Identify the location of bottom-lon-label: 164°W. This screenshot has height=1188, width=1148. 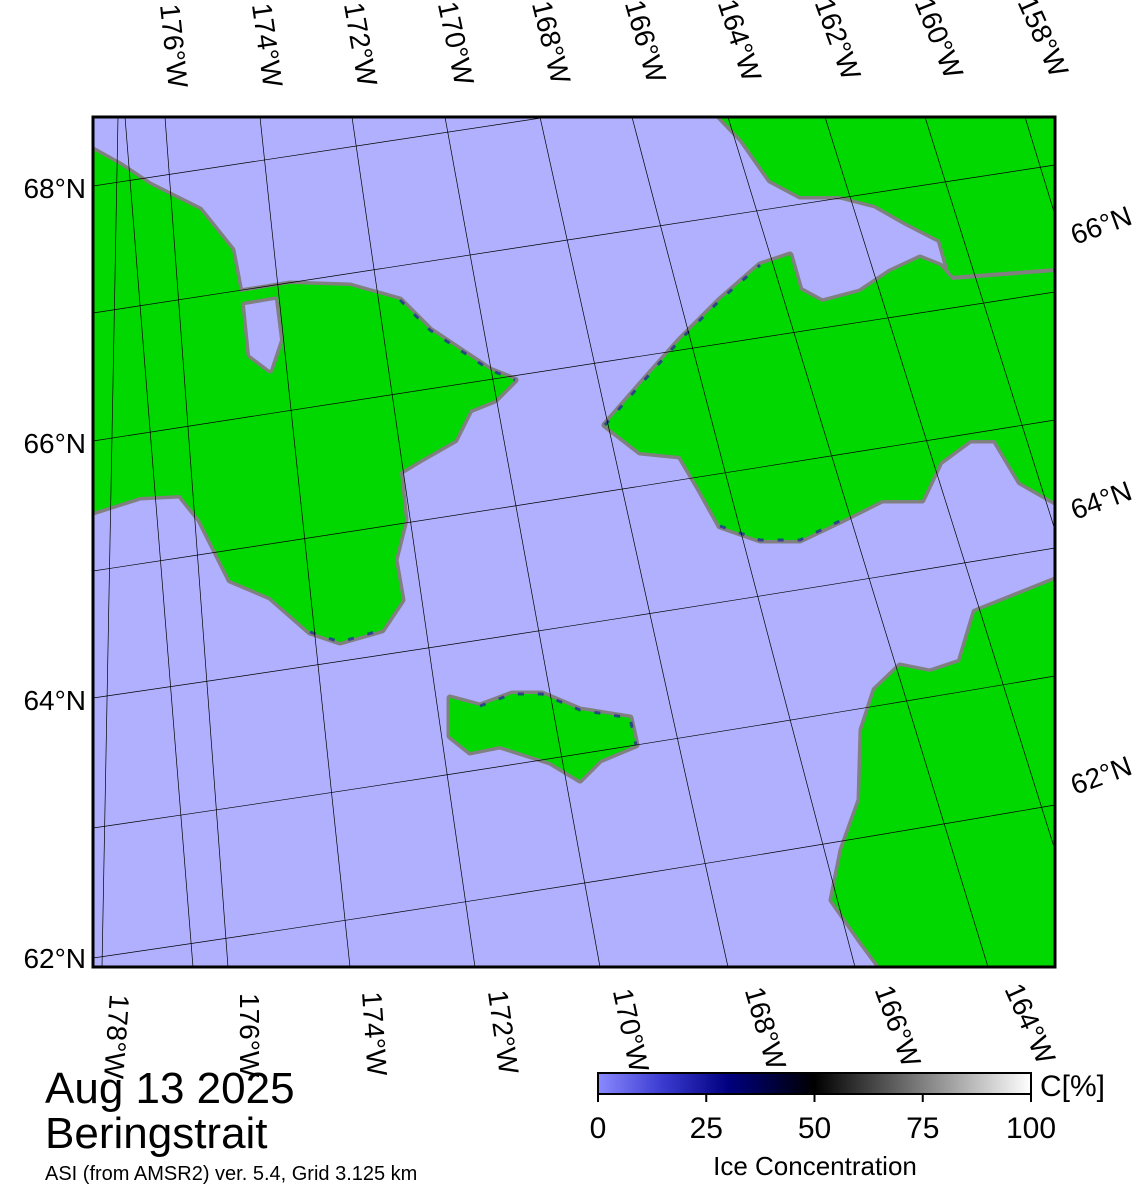
(1030, 1024).